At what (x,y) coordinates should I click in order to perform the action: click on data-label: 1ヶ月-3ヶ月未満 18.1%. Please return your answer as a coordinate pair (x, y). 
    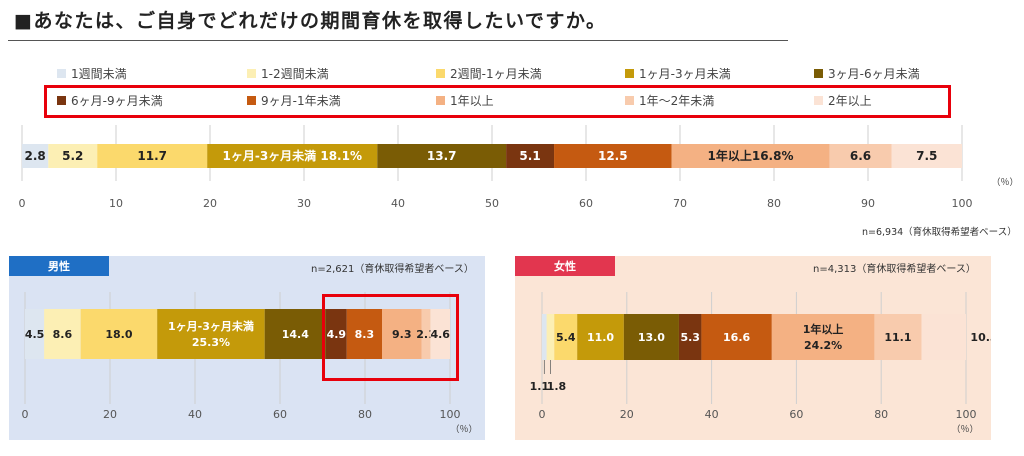
    Looking at the image, I should click on (293, 155).